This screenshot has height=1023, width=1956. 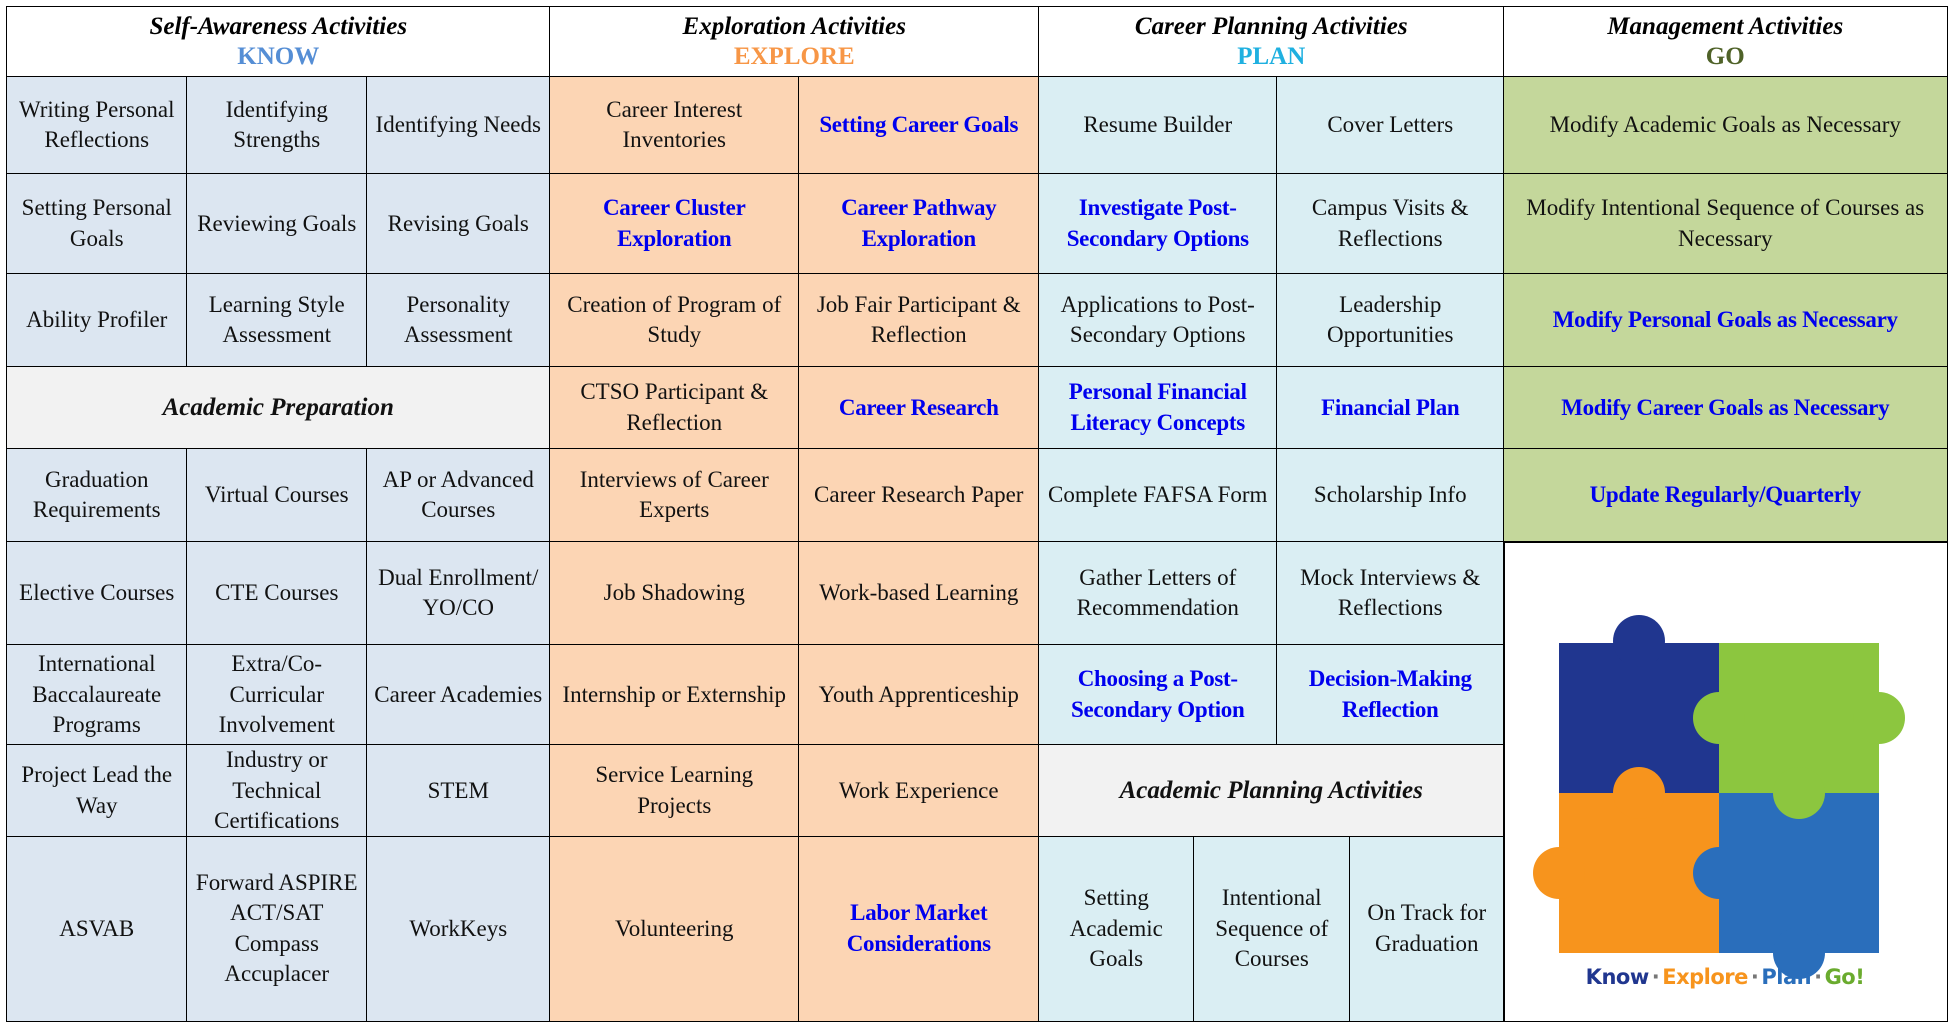 What do you see at coordinates (97, 695) in the screenshot?
I see `cell: International Baccalaureate Programs` at bounding box center [97, 695].